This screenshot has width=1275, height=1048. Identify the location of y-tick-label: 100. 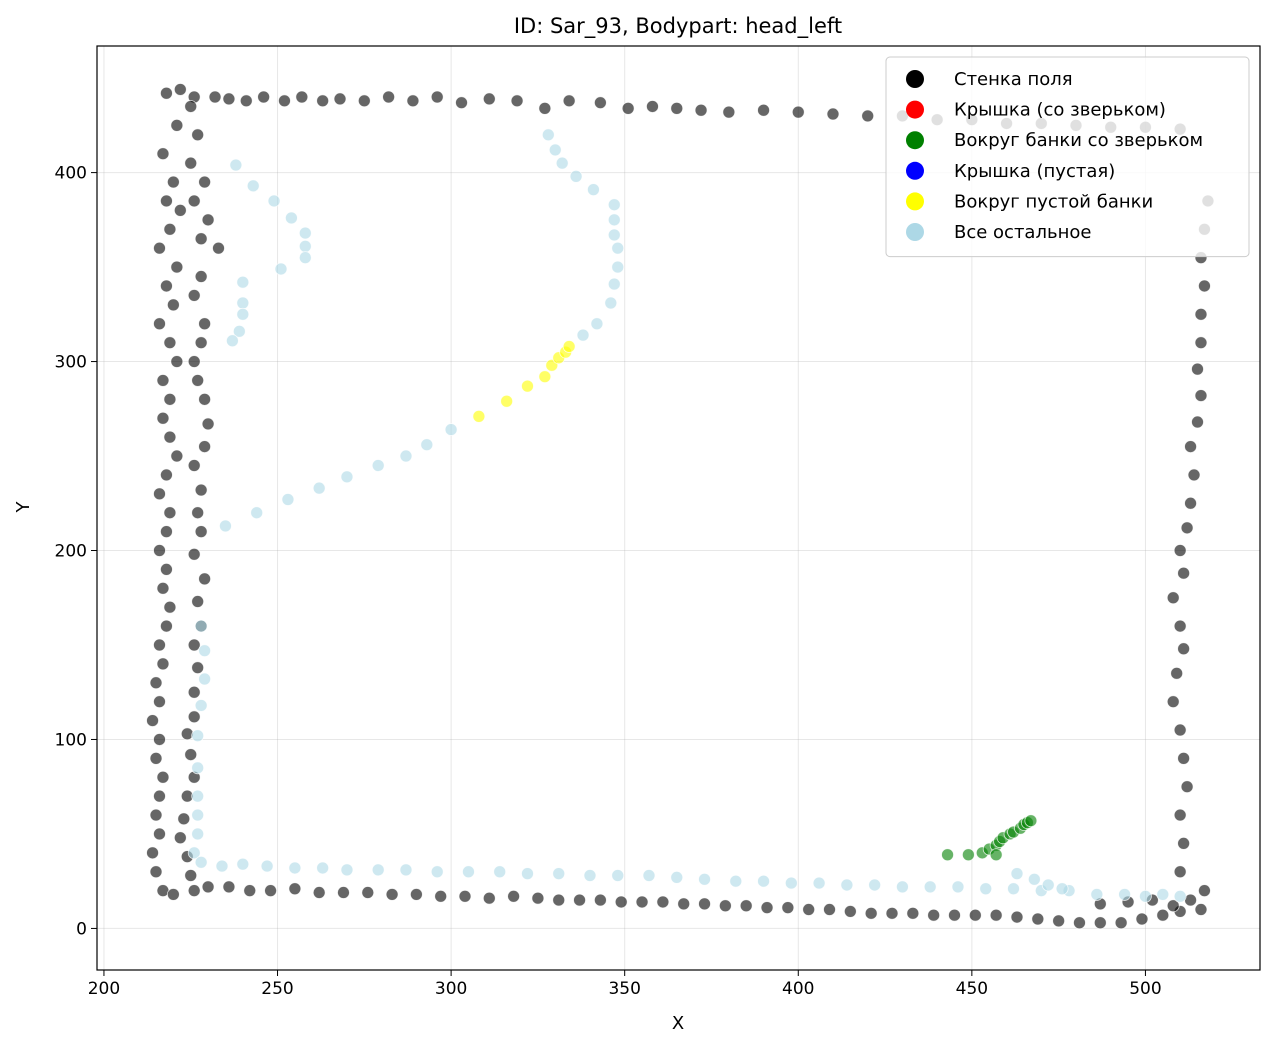
(71, 740).